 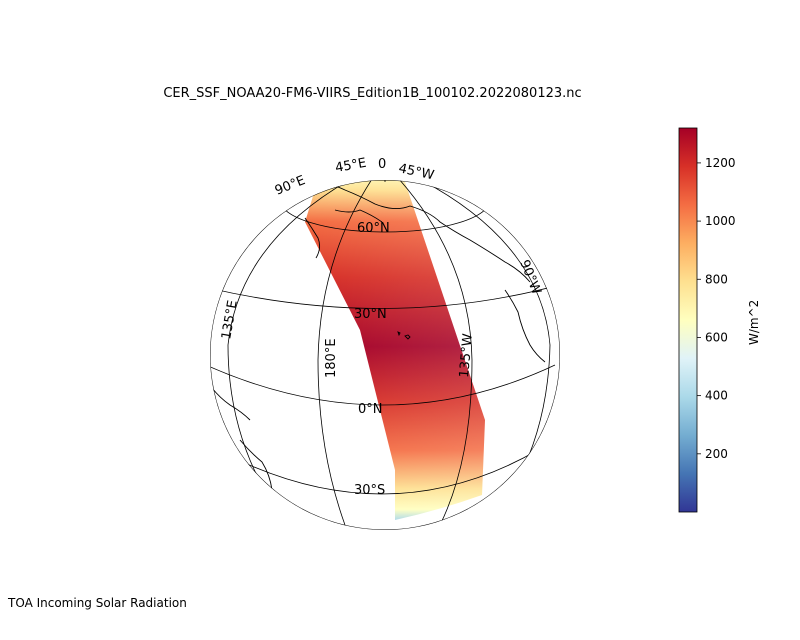 What do you see at coordinates (230, 320) in the screenshot?
I see `label-135e: 135°E` at bounding box center [230, 320].